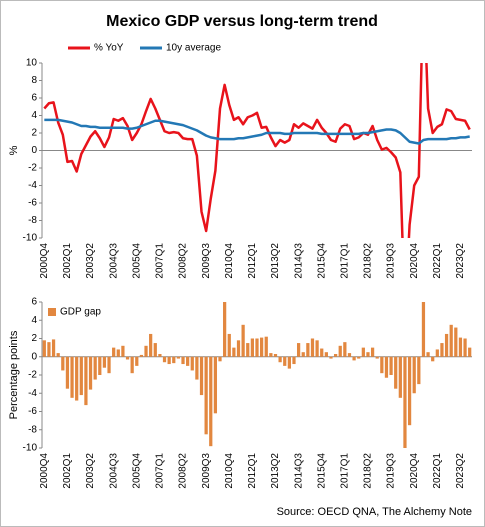 Image resolution: width=485 pixels, height=527 pixels. Describe the element at coordinates (52, 312) in the screenshot. I see `legend-swatch` at that location.